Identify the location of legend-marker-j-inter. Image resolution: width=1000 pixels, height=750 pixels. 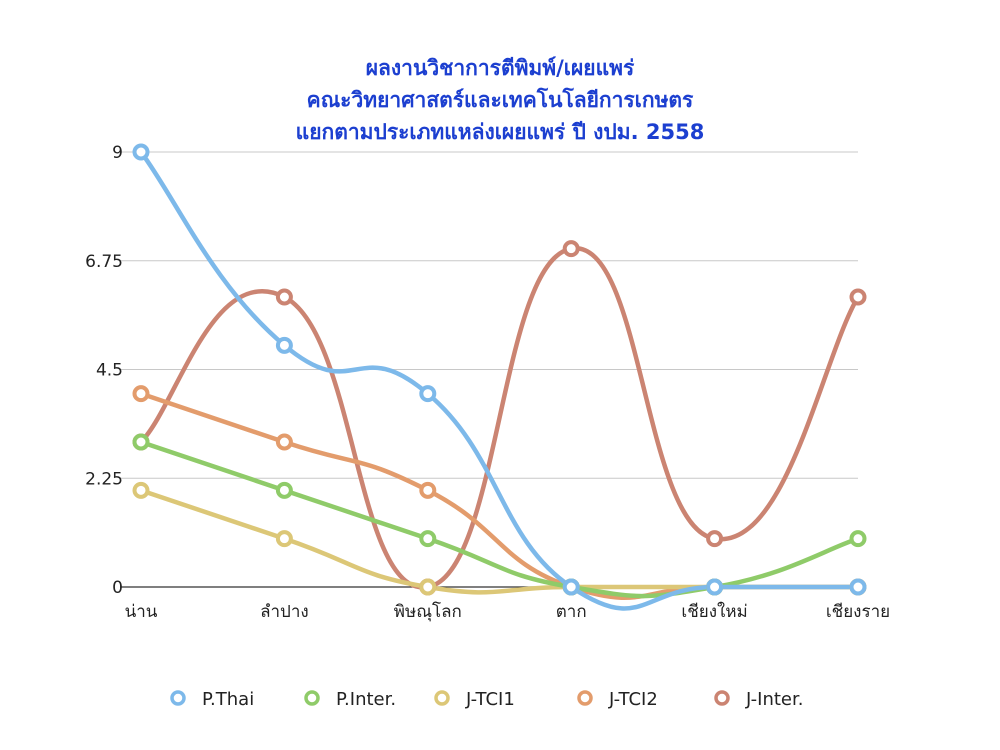
(722, 698).